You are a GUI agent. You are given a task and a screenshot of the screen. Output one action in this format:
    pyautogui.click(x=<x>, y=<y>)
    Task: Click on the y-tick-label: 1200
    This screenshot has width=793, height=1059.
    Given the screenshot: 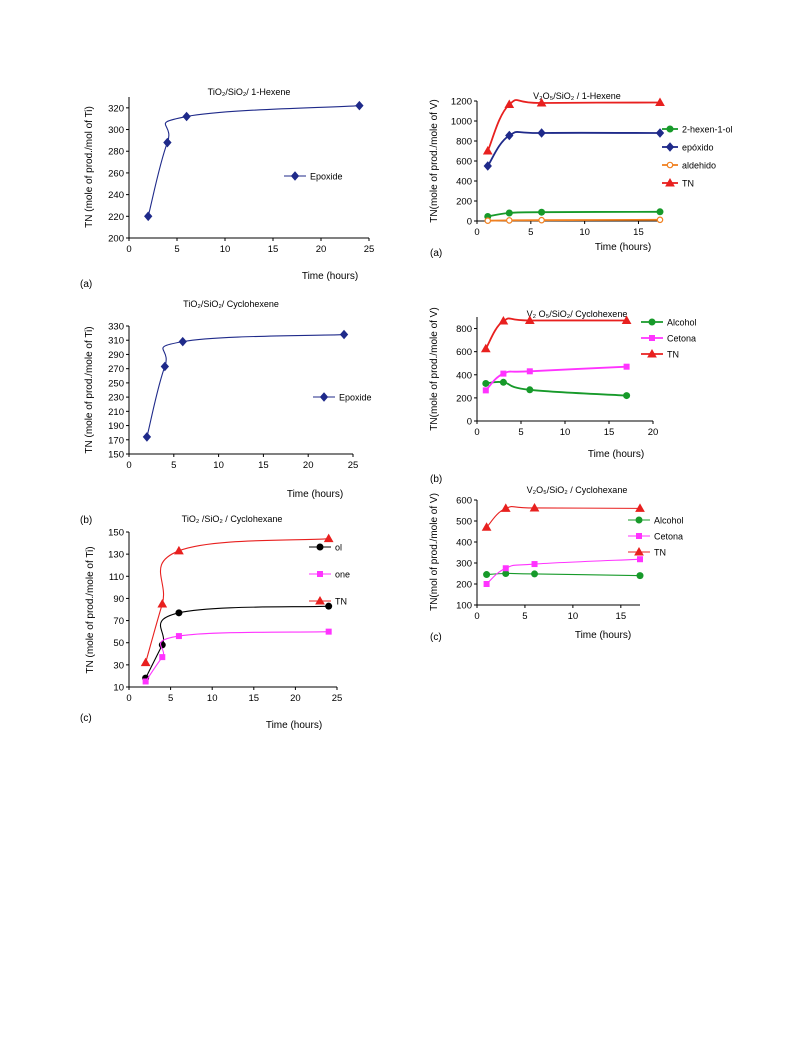 What is the action you would take?
    pyautogui.click(x=461, y=102)
    